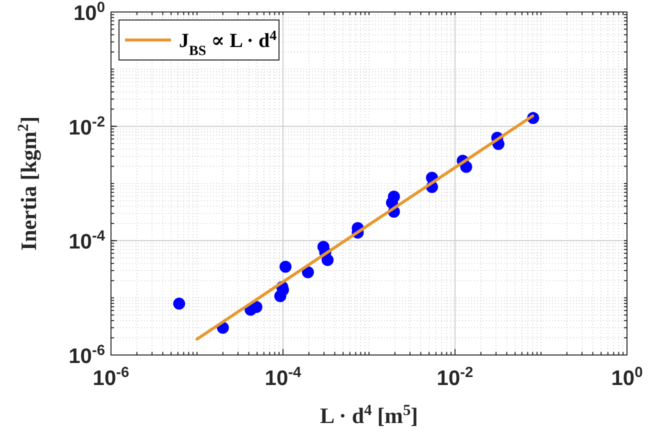  What do you see at coordinates (111, 377) in the screenshot?
I see `x-tick-label: 10$^{-6}$` at bounding box center [111, 377].